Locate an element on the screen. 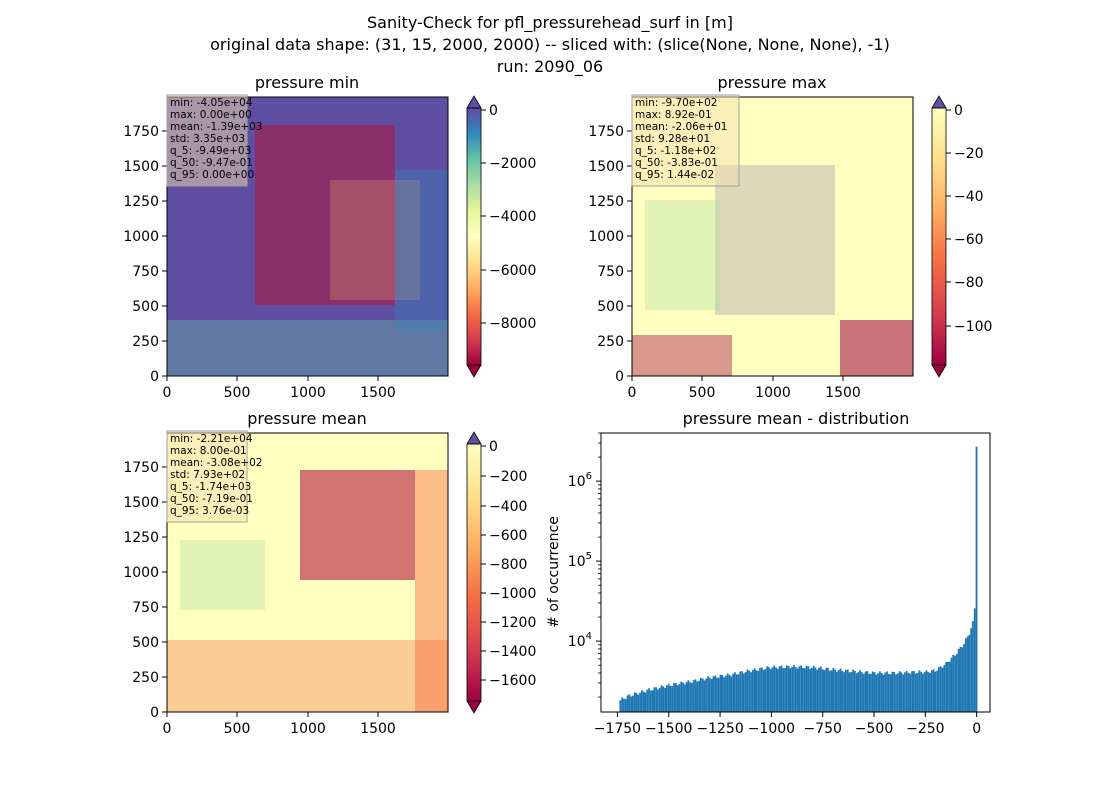 This screenshot has width=1100, height=800. colorbar-tick-label: 0 is located at coordinates (493, 447).